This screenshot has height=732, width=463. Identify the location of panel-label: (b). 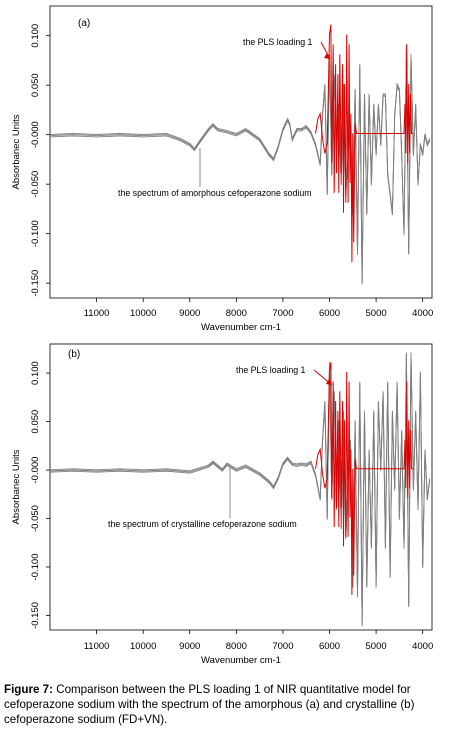
(74, 354).